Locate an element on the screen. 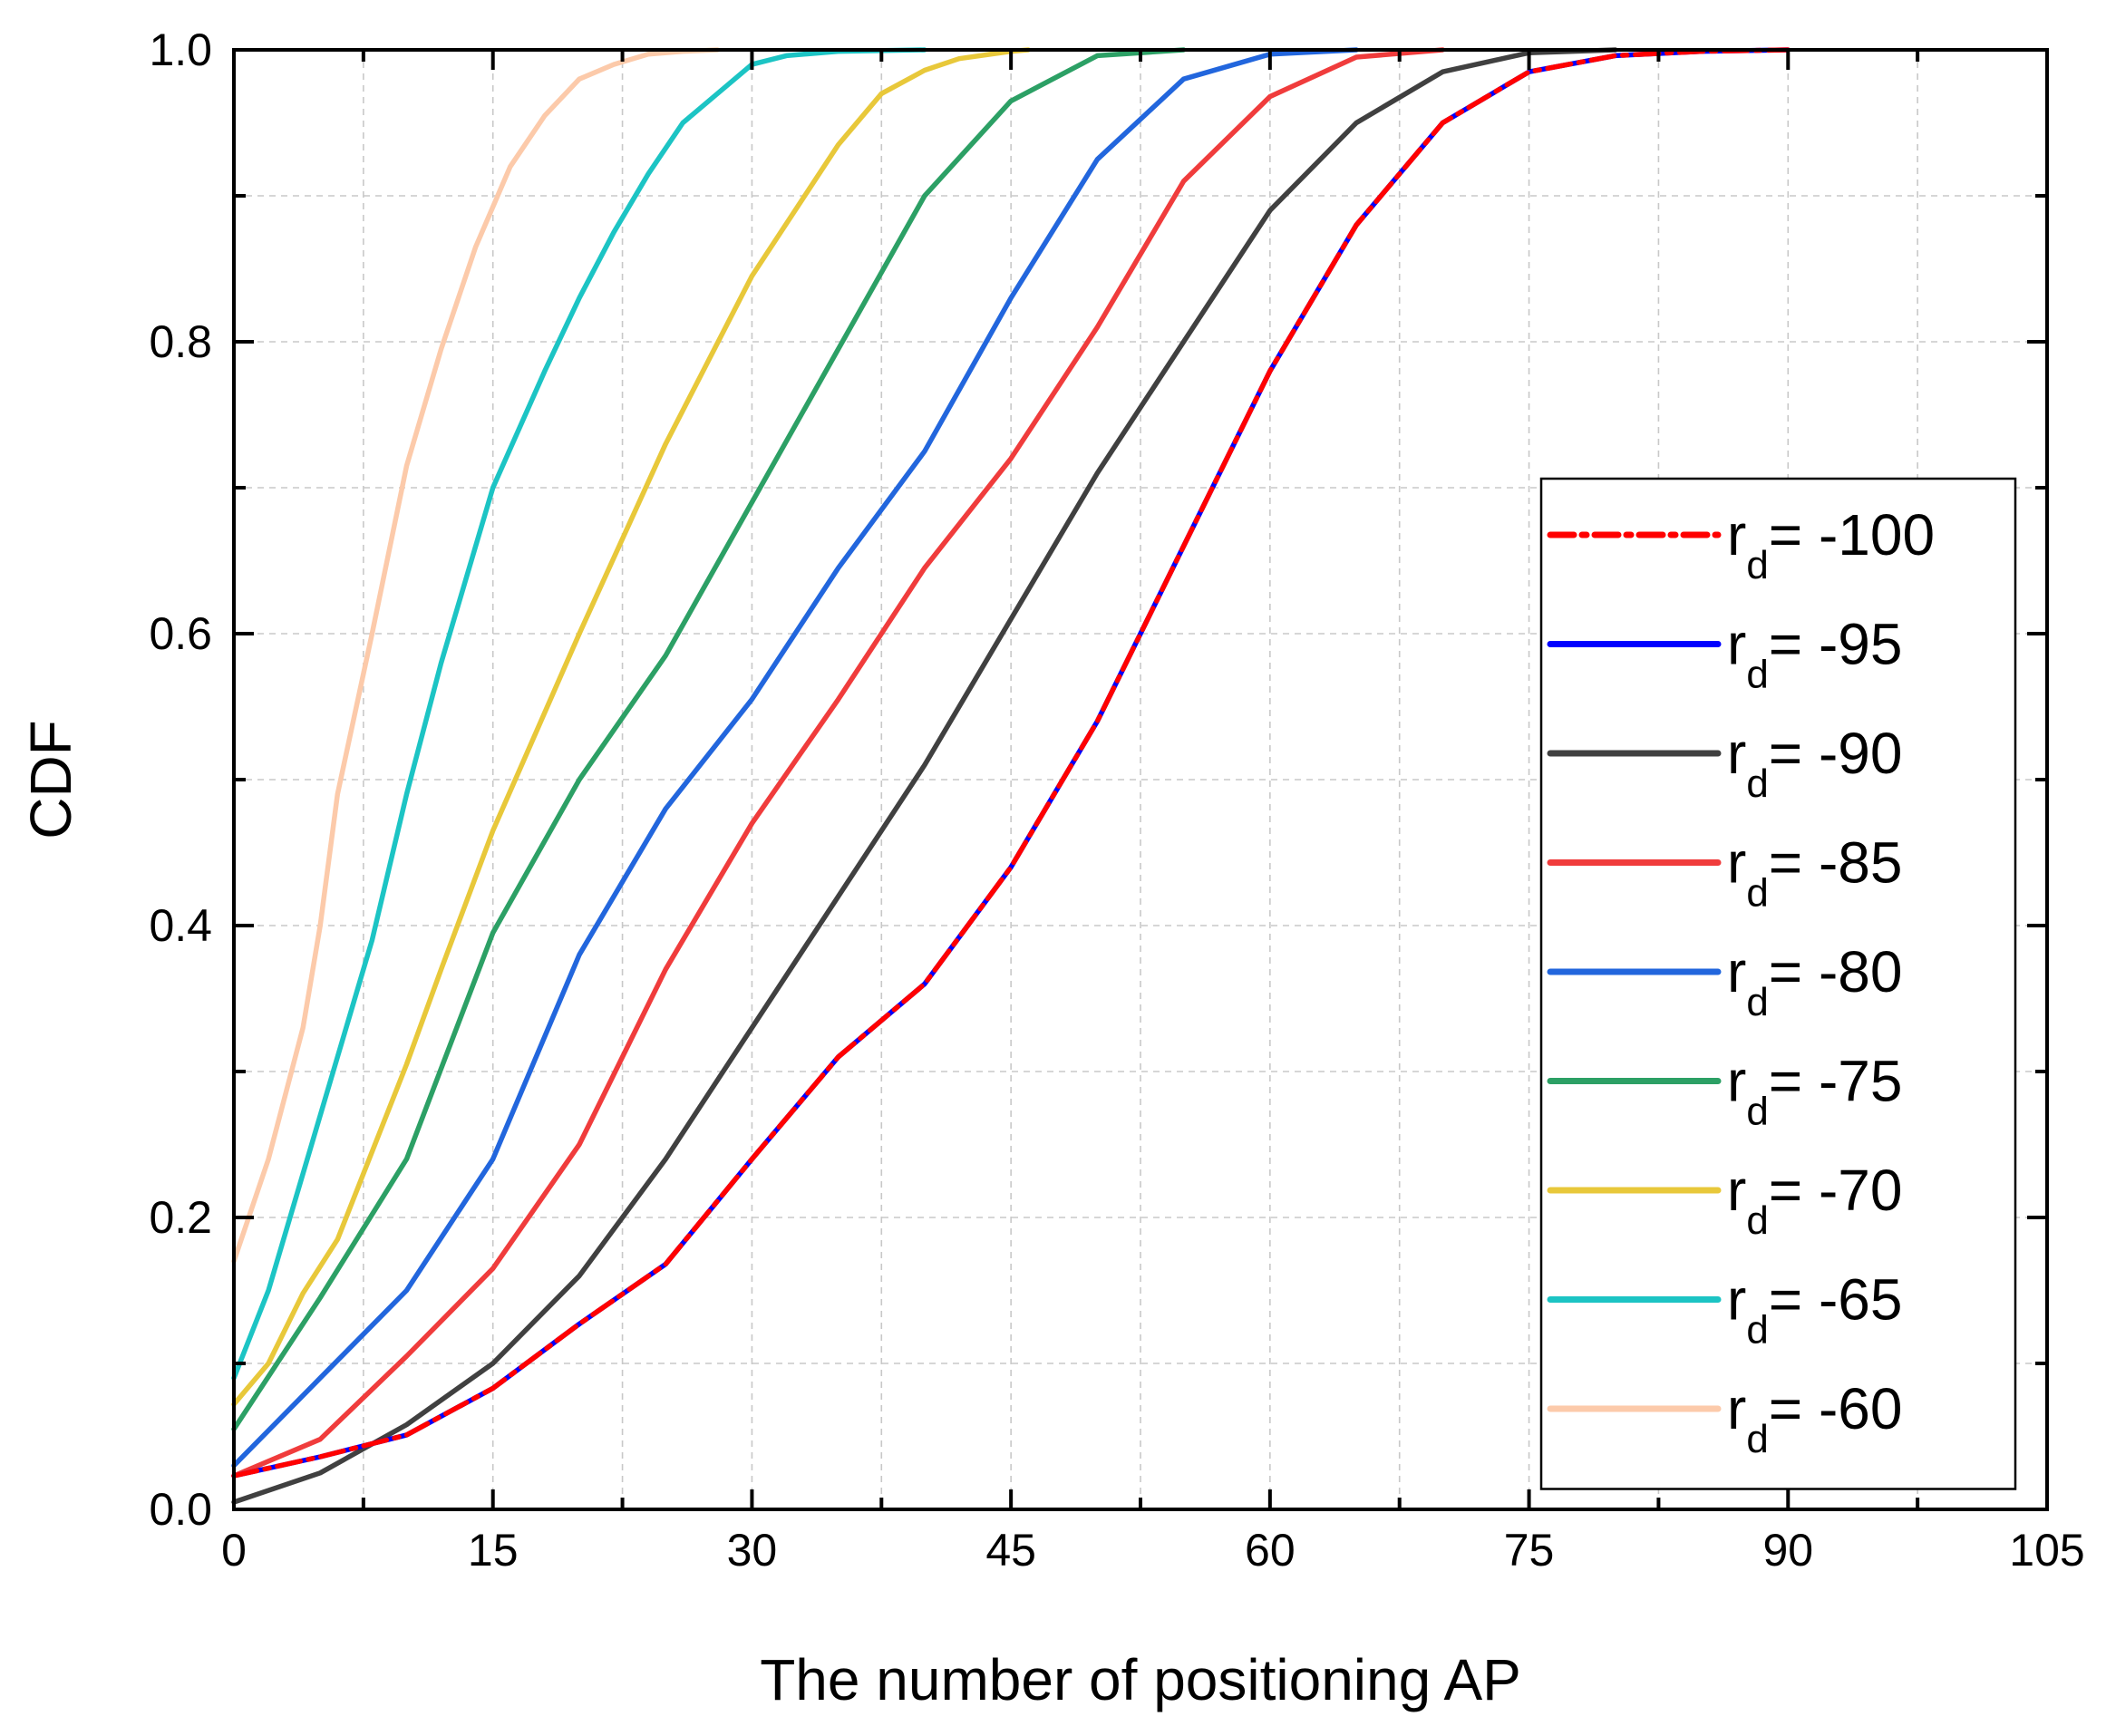 This screenshot has height=1736, width=2106. legend-value: = -75 is located at coordinates (1836, 1081).